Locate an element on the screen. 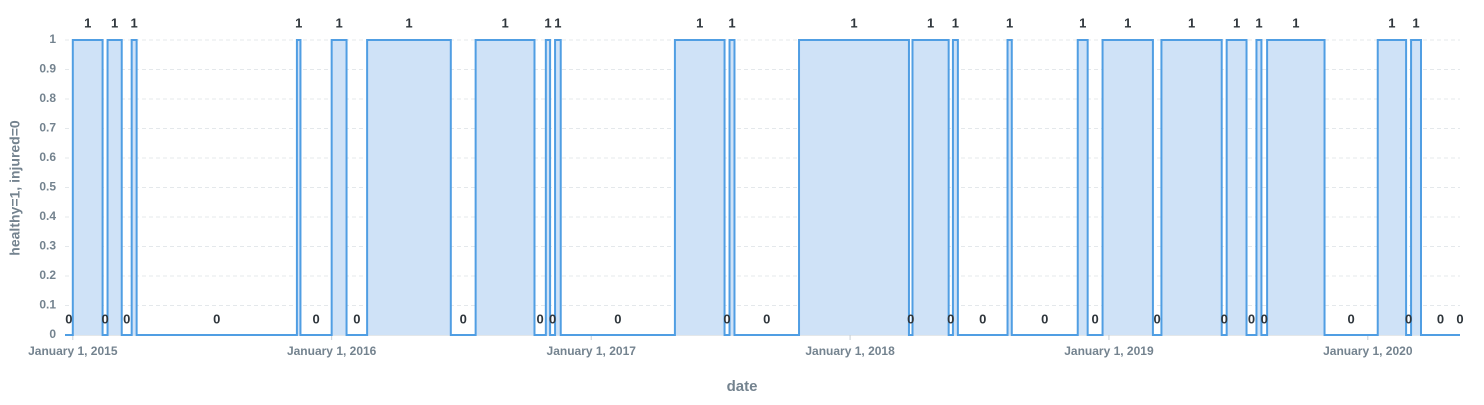 This screenshot has height=405, width=1484. x-tick-label: January 1, 2016 is located at coordinates (332, 351).